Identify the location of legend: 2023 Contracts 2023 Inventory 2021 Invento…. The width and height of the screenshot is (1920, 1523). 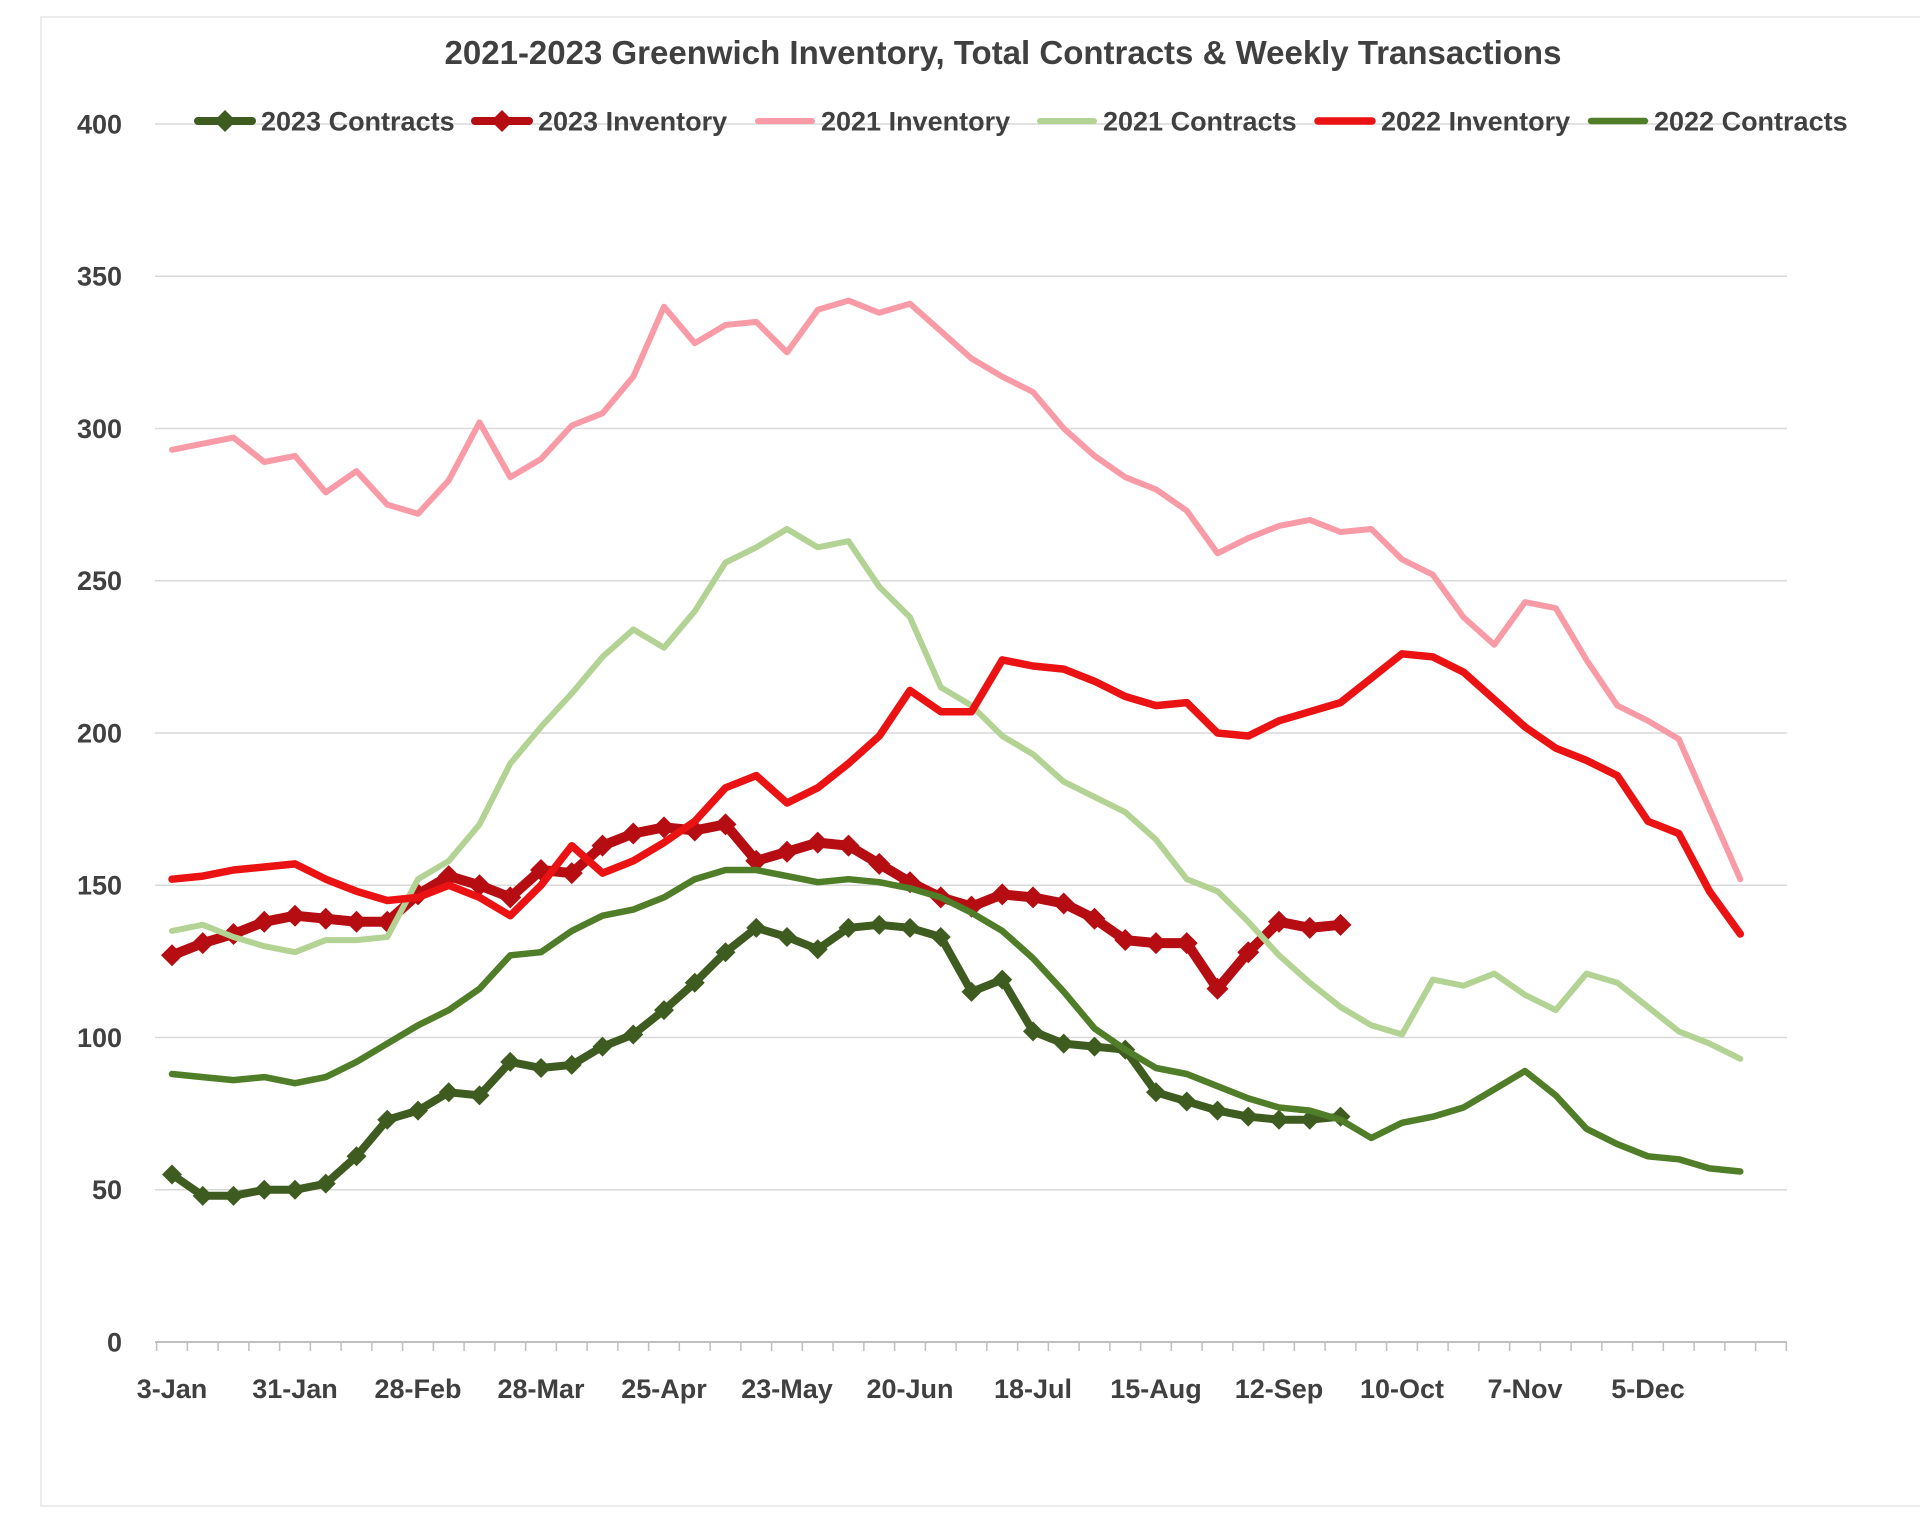
(1021, 121).